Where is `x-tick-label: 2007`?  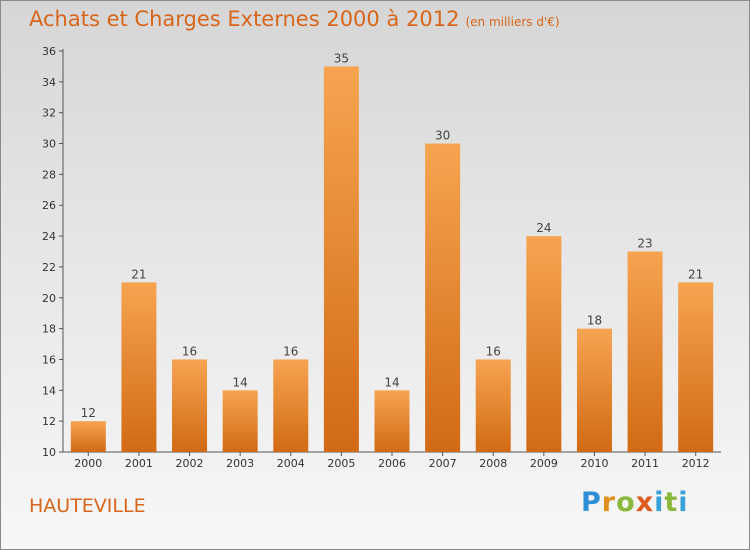
x-tick-label: 2007 is located at coordinates (443, 463).